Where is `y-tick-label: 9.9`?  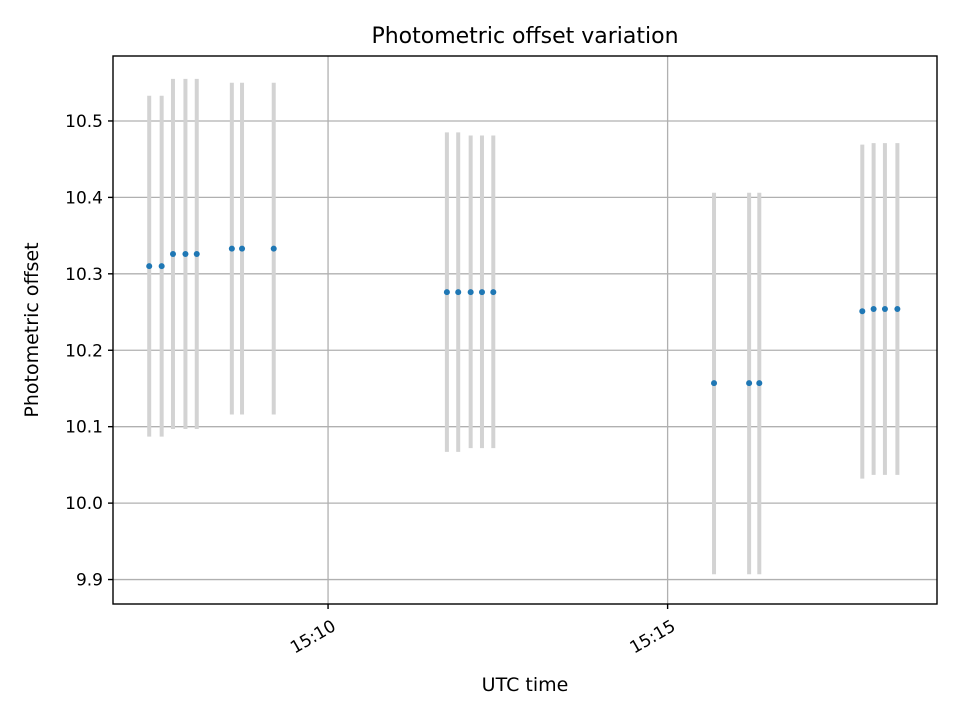 y-tick-label: 9.9 is located at coordinates (89, 581).